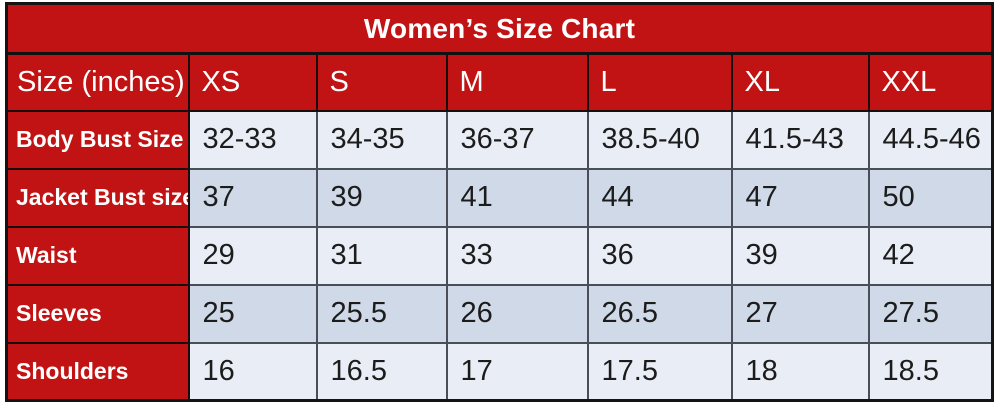 This screenshot has width=1000, height=416. What do you see at coordinates (381, 197) in the screenshot?
I see `cell-jacket-bust-s: 39` at bounding box center [381, 197].